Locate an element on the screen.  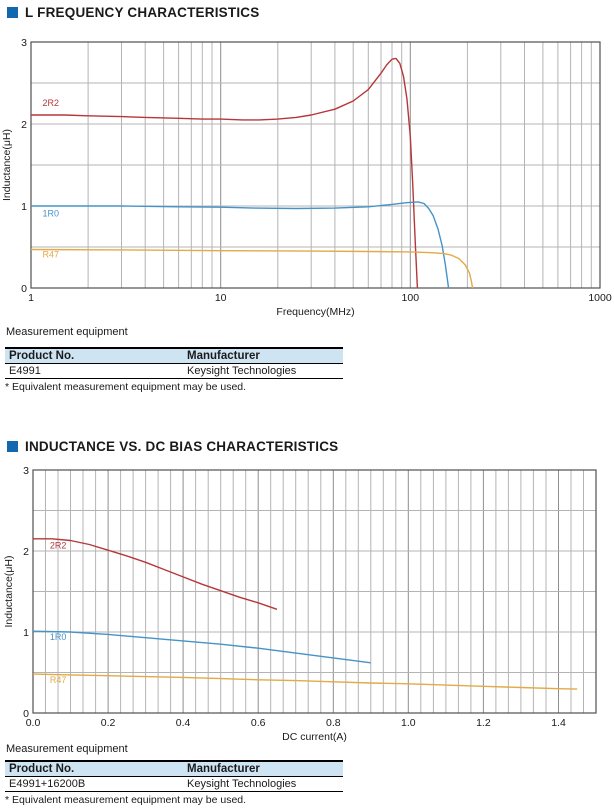
product-no-cell: E4991+16200B is located at coordinates (47, 784).